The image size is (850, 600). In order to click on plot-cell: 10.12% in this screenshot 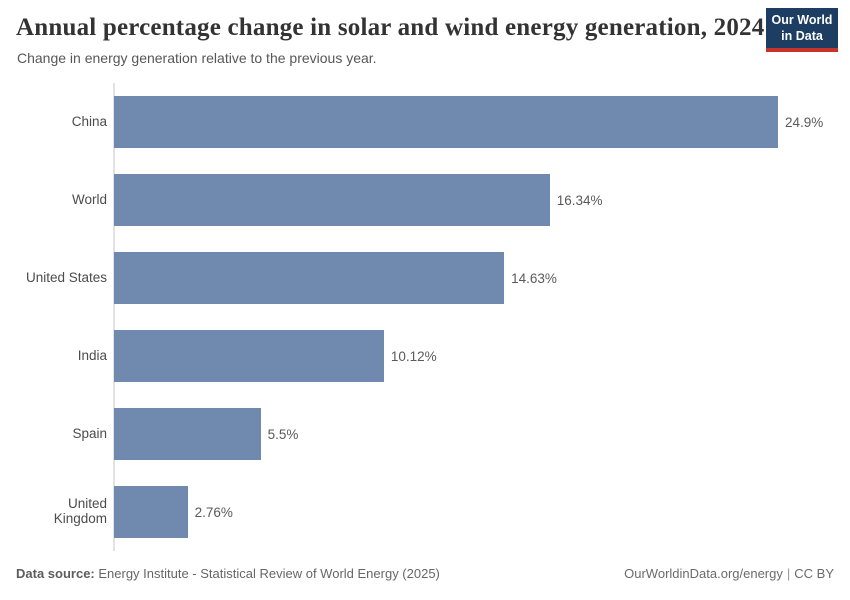, I will do `click(474, 356)`.